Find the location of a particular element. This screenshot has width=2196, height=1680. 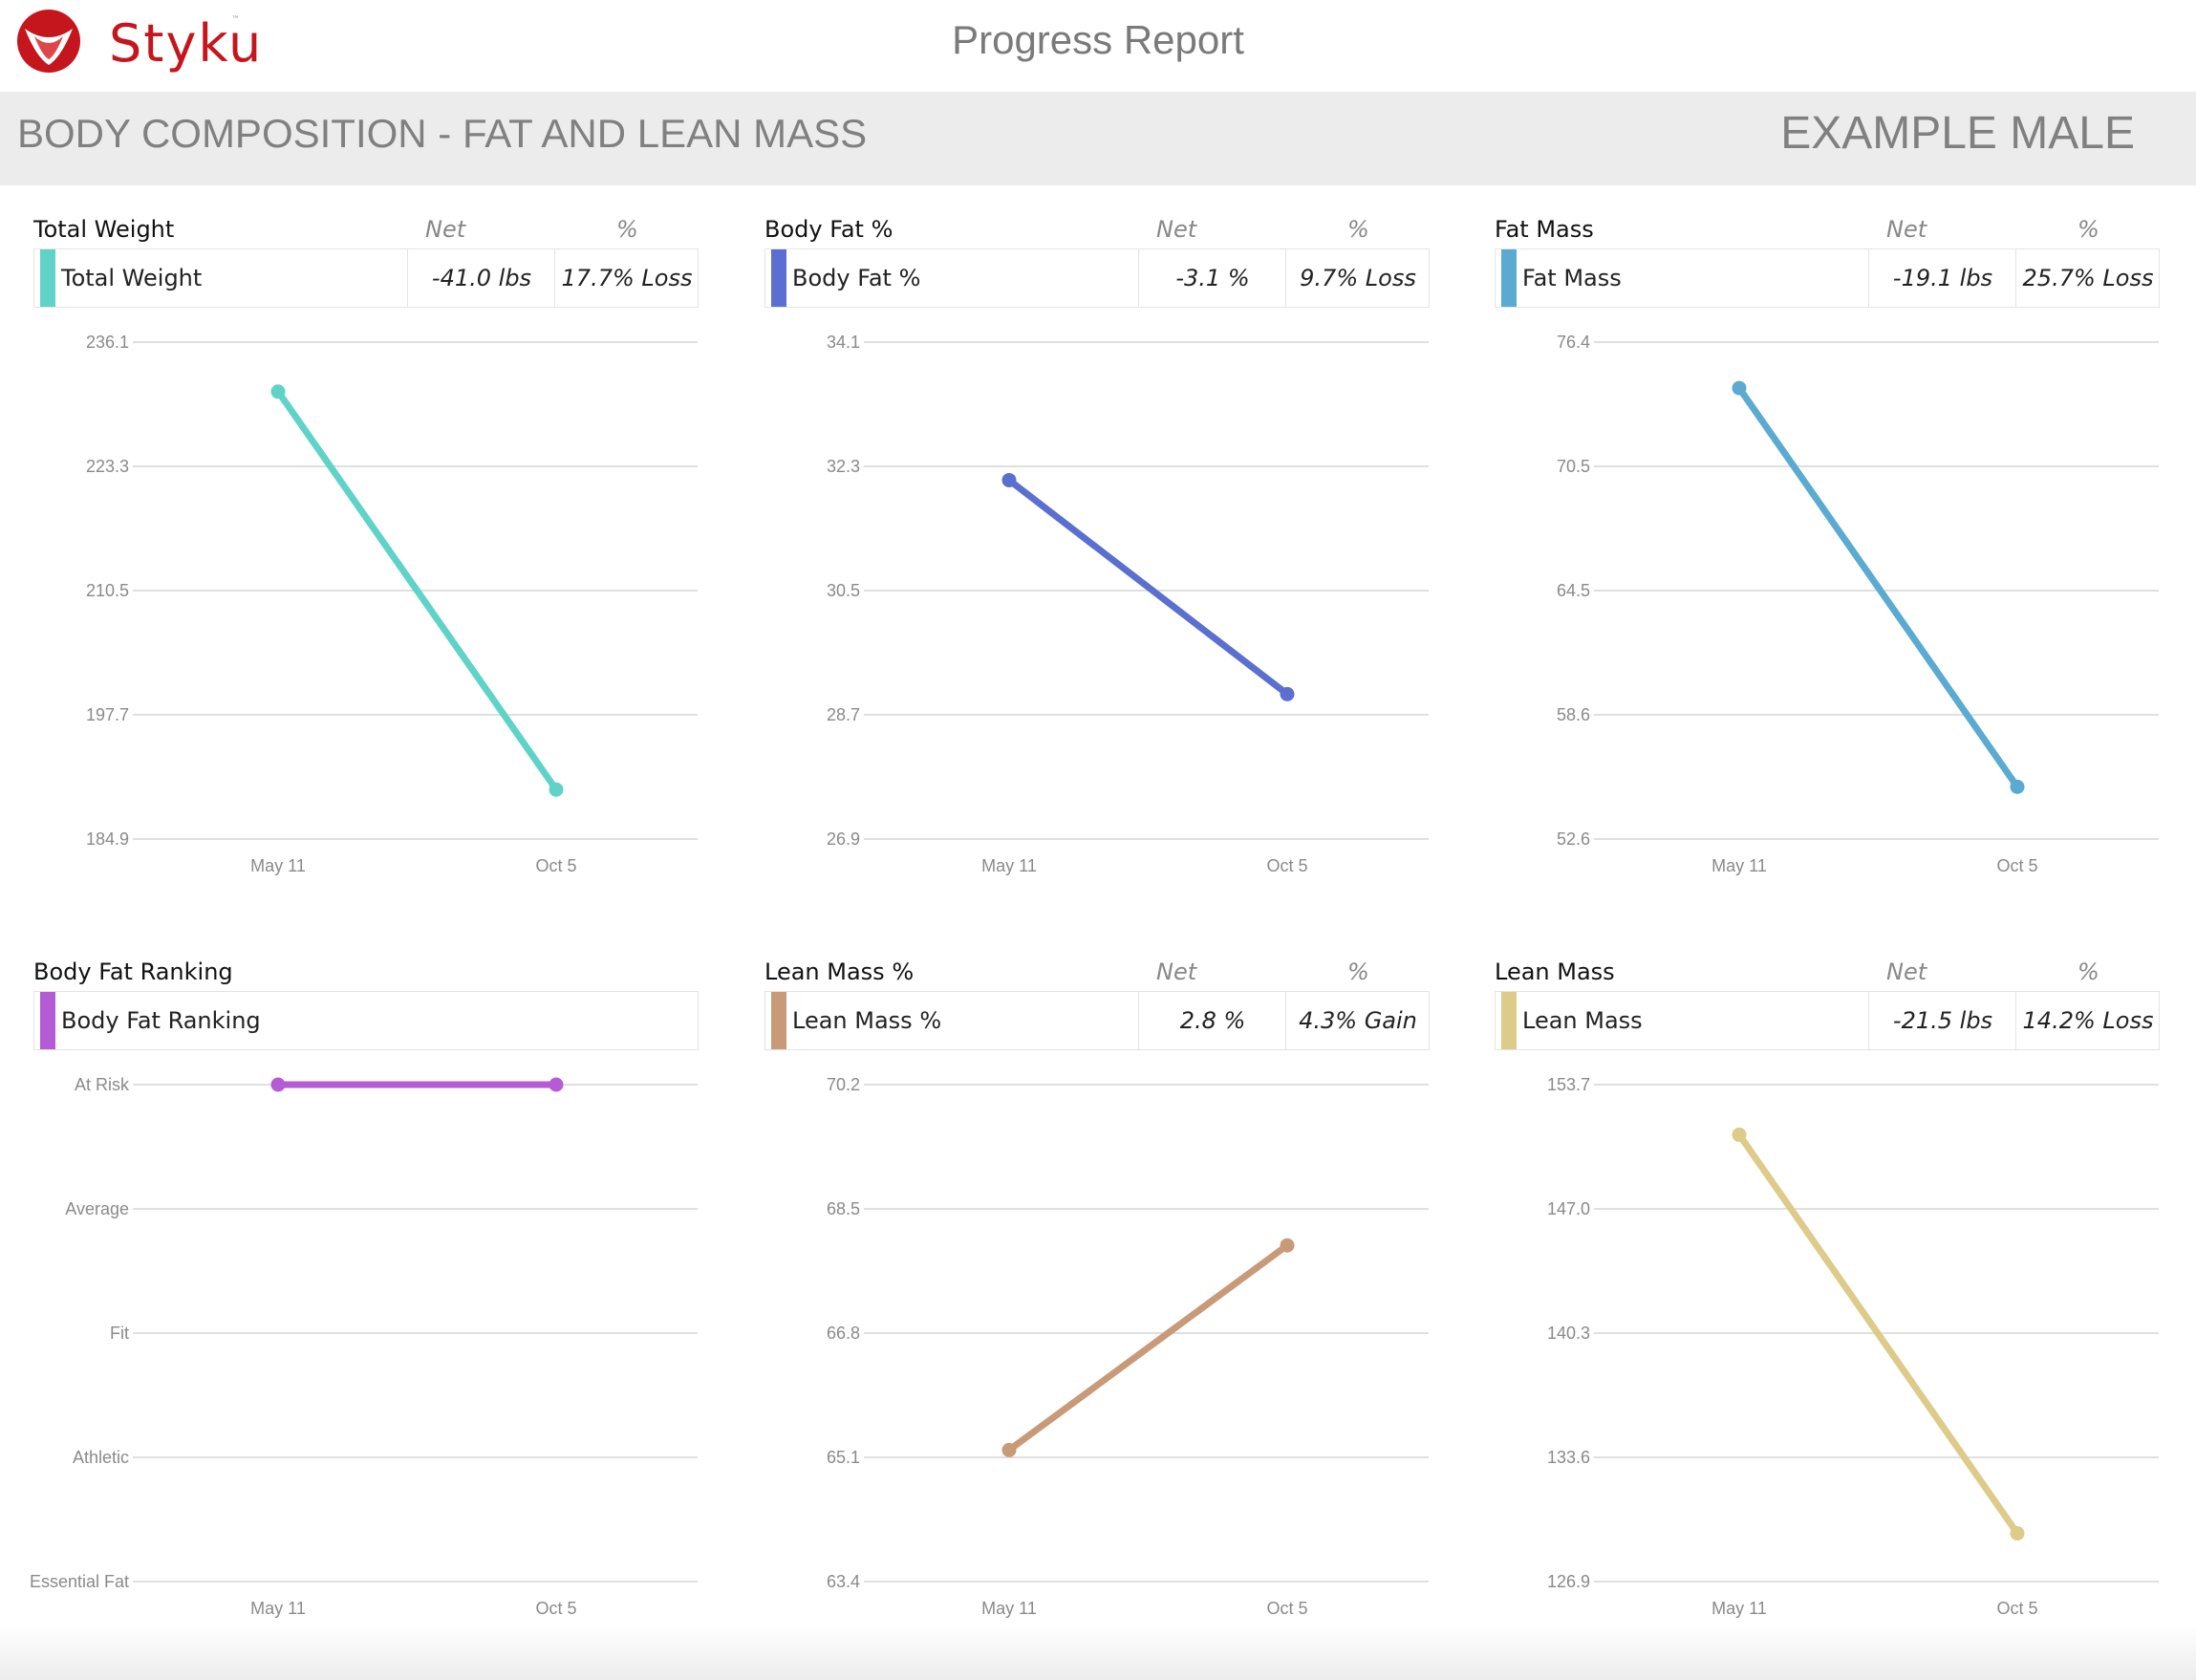

net-value: -3.1 % is located at coordinates (1212, 278).